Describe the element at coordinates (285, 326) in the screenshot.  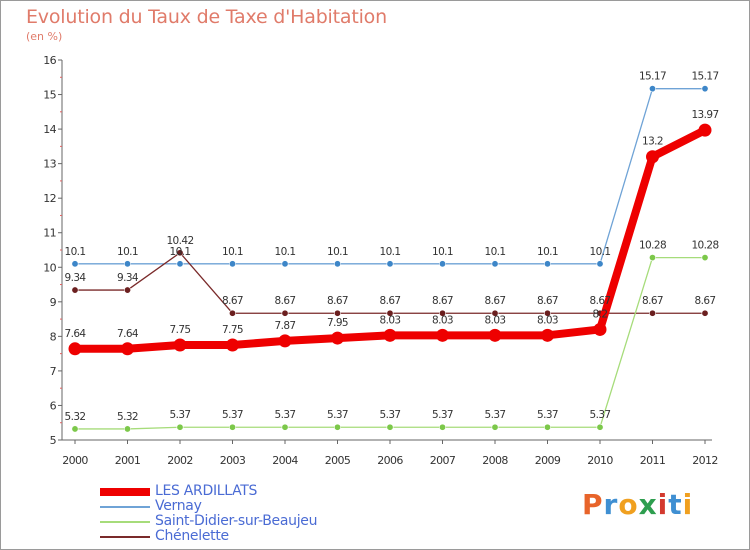
I see `data-label: 7.87` at that location.